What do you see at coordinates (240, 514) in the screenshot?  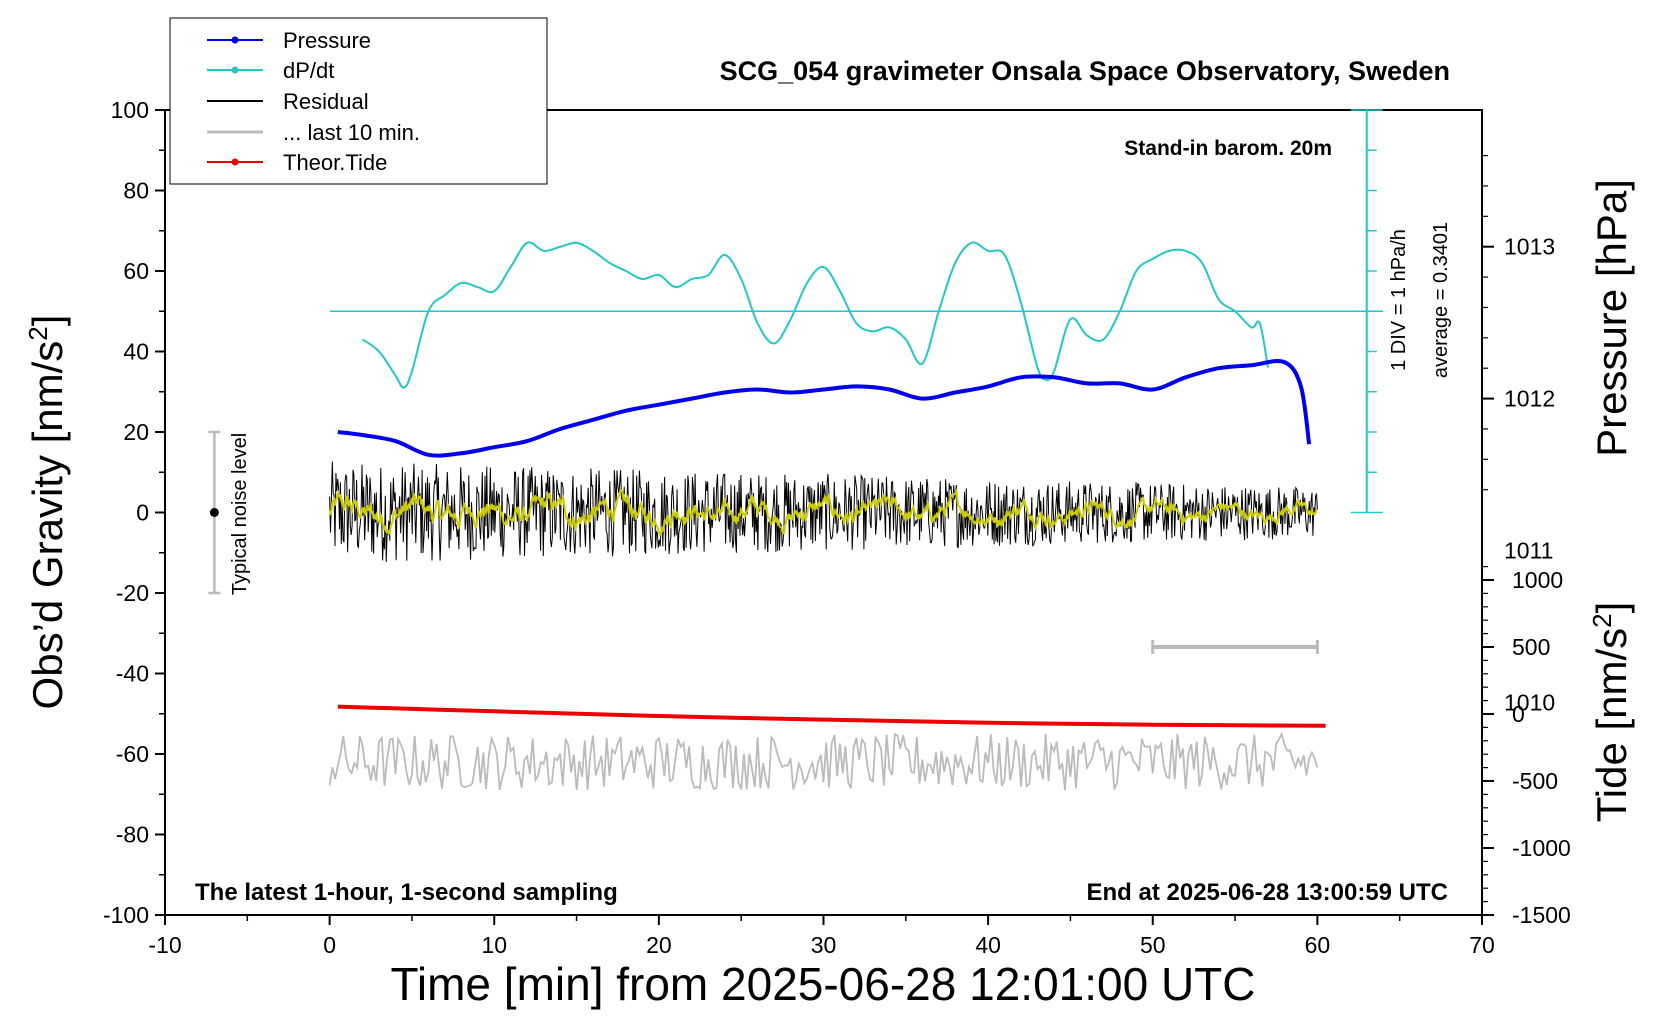 I see `noise-label: Typical noise level` at bounding box center [240, 514].